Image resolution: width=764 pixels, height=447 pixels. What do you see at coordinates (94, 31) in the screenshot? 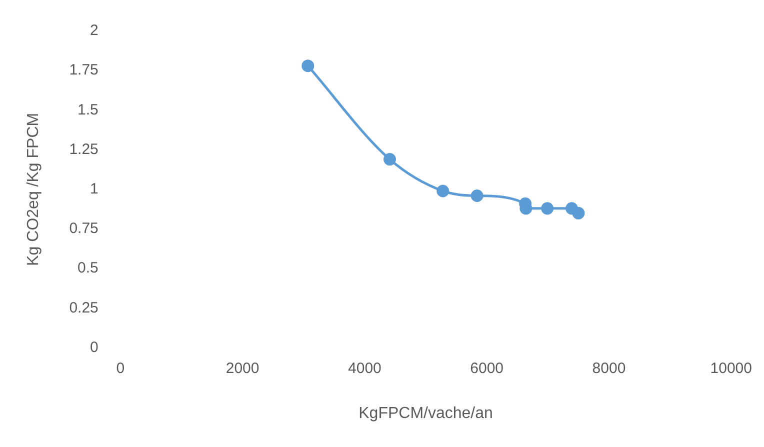
I see `y-tick-label: 2` at bounding box center [94, 31].